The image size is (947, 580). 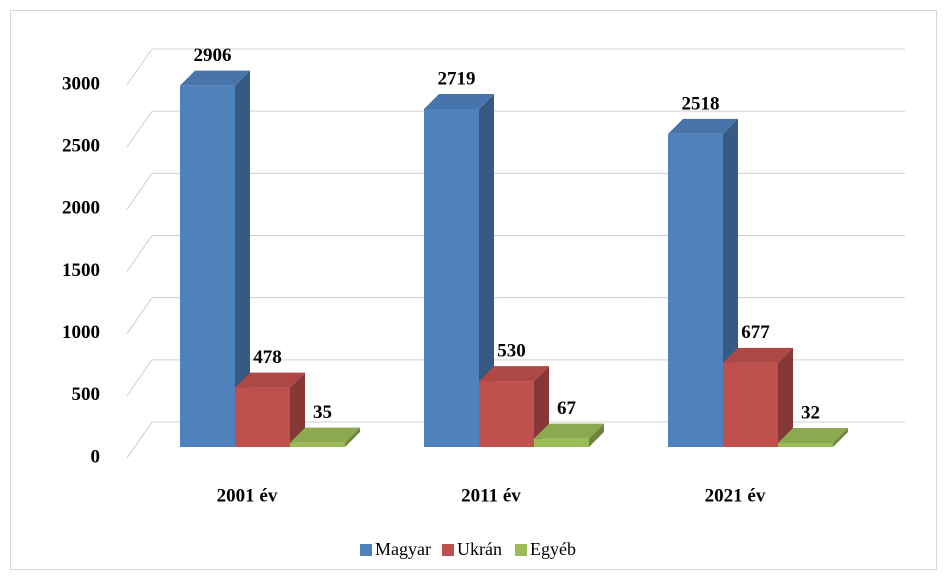 What do you see at coordinates (511, 350) in the screenshot?
I see `data-label: 530` at bounding box center [511, 350].